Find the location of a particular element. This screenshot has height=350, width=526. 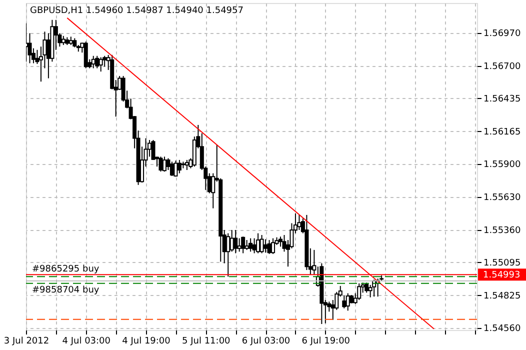

x-tick-label: 5 Jul 11:00 is located at coordinates (206, 341).